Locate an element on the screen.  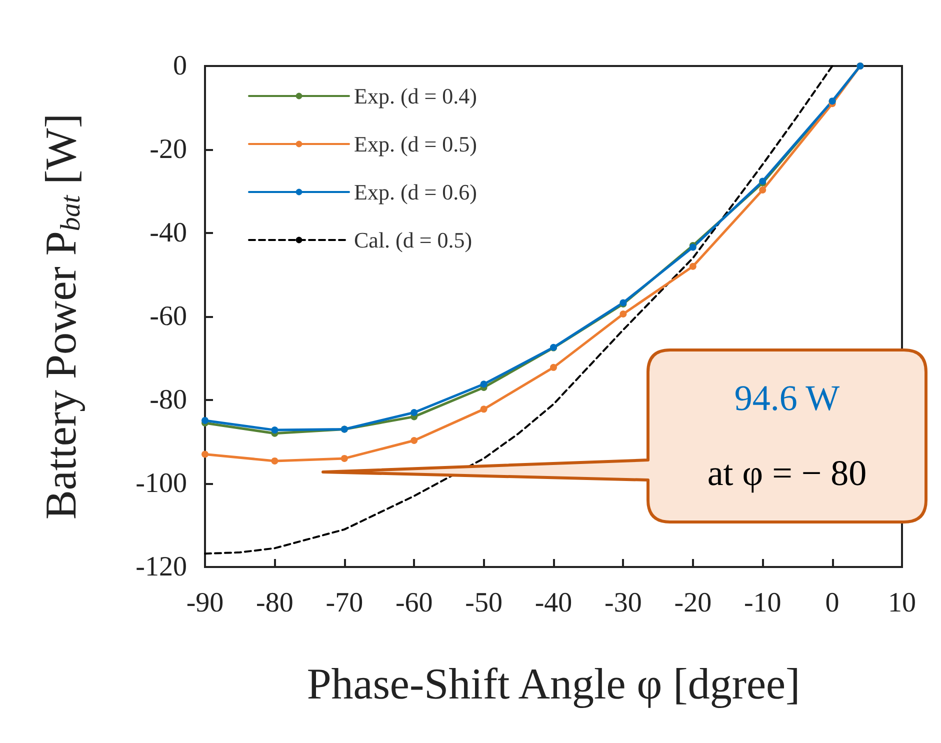
legend-label: Cal. (d = 0.5) is located at coordinates (413, 240).